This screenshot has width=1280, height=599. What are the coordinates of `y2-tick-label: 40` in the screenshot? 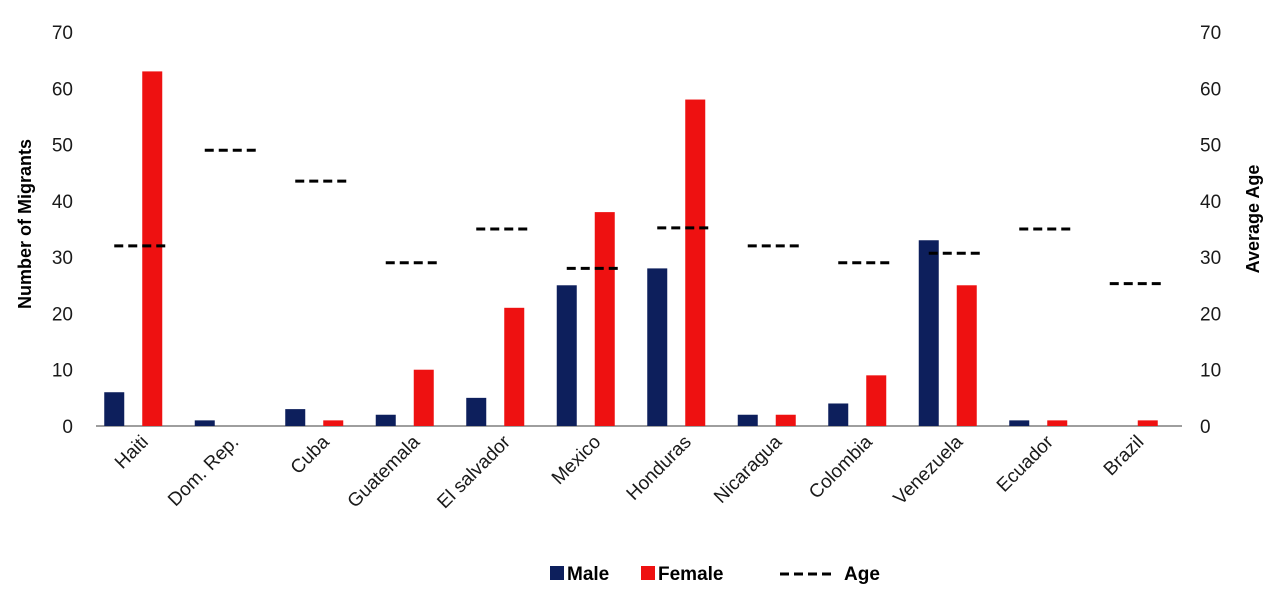 It's located at (1210, 202).